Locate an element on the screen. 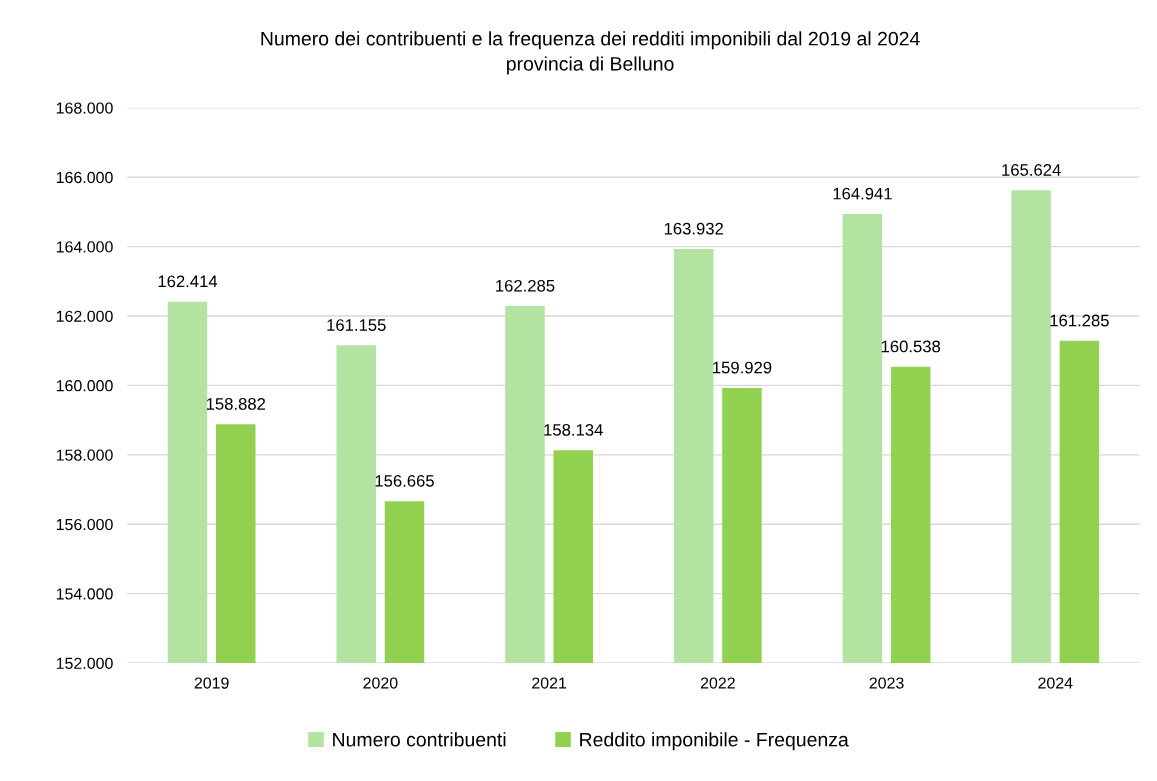 Image resolution: width=1157 pixels, height=781 pixels. x-tick-label: 2024 is located at coordinates (1055, 683).